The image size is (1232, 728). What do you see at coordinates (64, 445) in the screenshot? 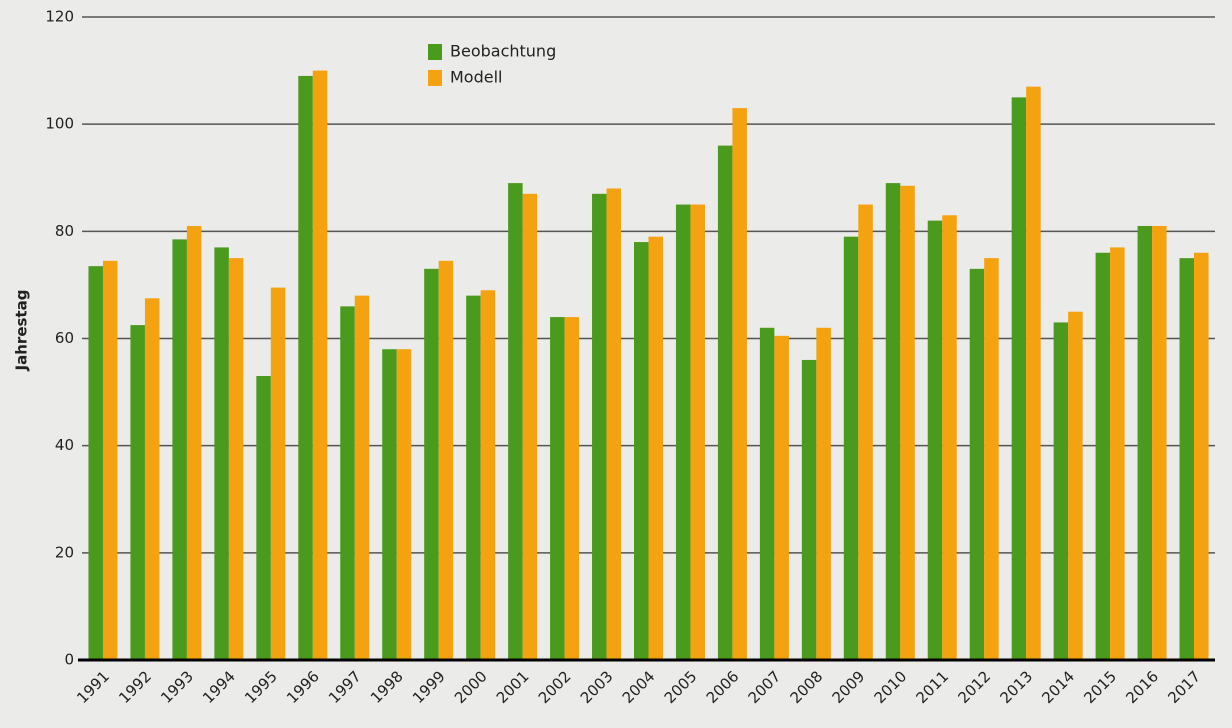
I see `y-tick-label: 40` at bounding box center [64, 445].